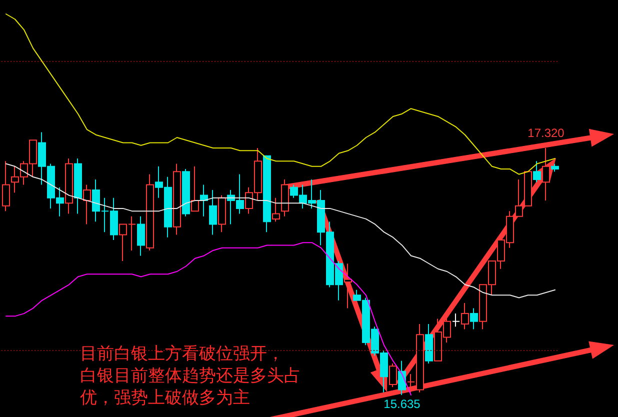 The height and width of the screenshot is (417, 618). What do you see at coordinates (190, 375) in the screenshot?
I see `annotation: 白银目前整体趋势还是多头占` at bounding box center [190, 375].